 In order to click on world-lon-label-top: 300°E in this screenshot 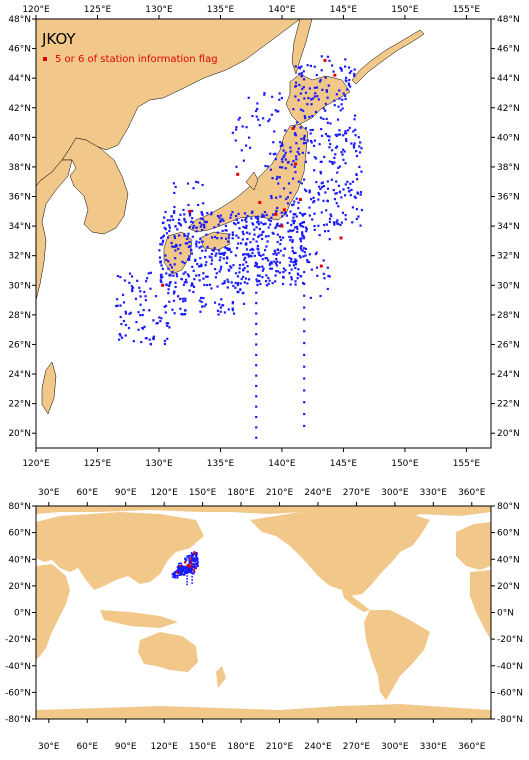, I will do `click(395, 493)`.